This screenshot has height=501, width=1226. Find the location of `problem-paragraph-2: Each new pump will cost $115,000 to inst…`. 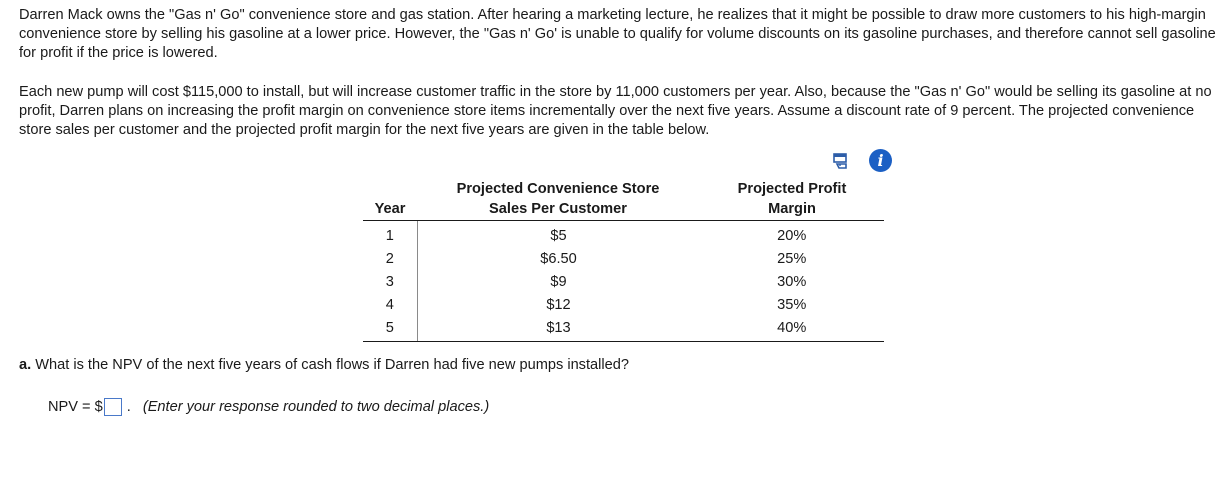

problem-paragraph-2: Each new pump will cost $115,000 to inst… is located at coordinates (615, 111).